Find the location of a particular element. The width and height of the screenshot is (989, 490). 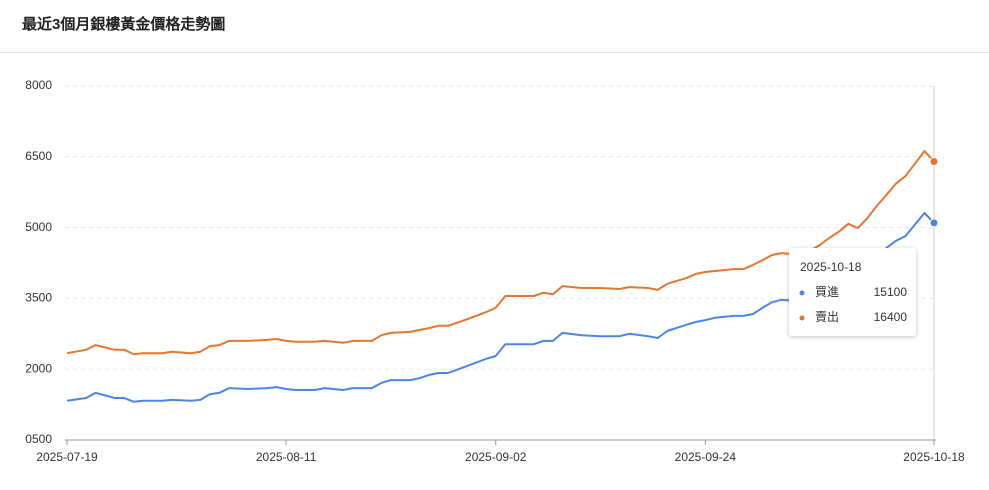

tooltip-box is located at coordinates (852, 292).